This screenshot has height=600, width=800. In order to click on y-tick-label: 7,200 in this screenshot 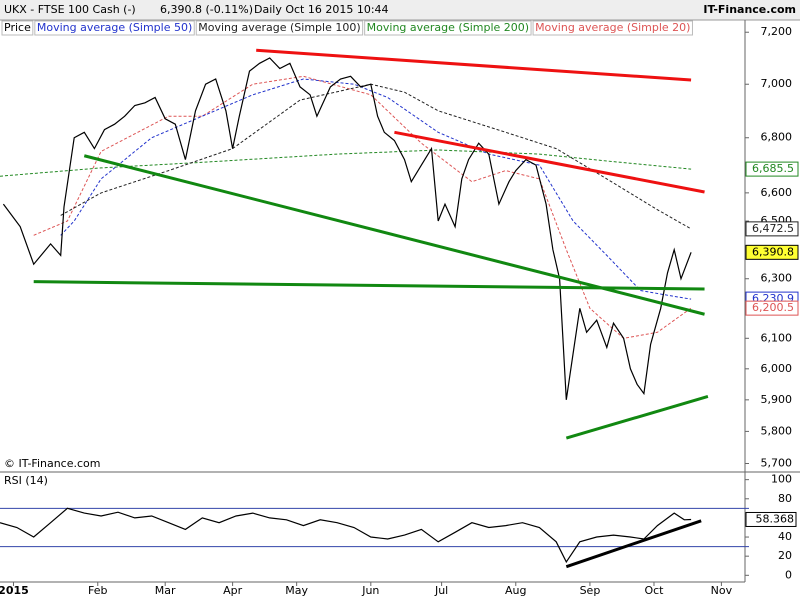, I will do `click(777, 31)`.